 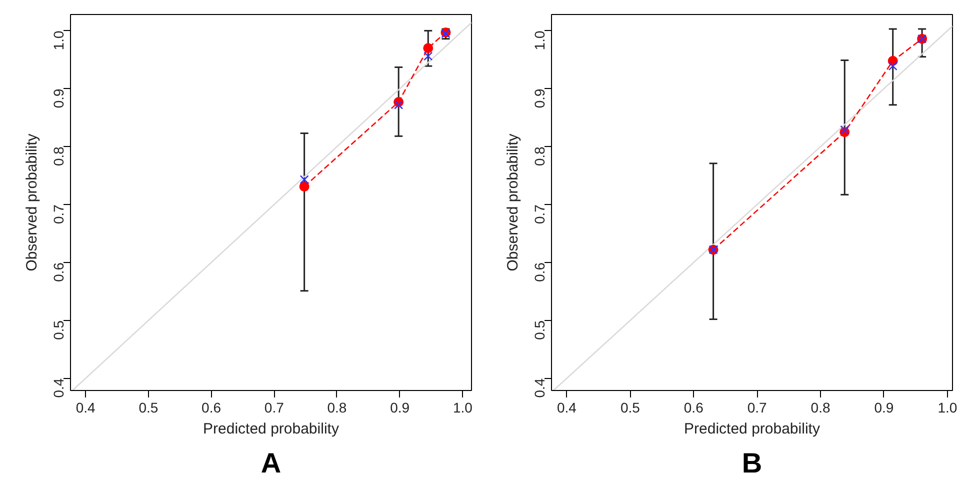 What do you see at coordinates (271, 463) in the screenshot?
I see `text: A` at bounding box center [271, 463].